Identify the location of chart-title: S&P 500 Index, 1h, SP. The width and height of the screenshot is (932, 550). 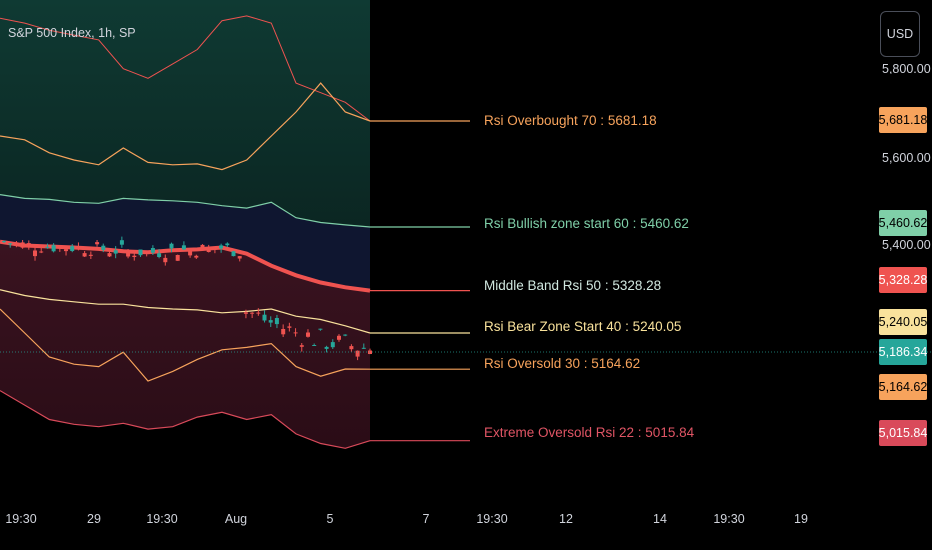
(72, 33).